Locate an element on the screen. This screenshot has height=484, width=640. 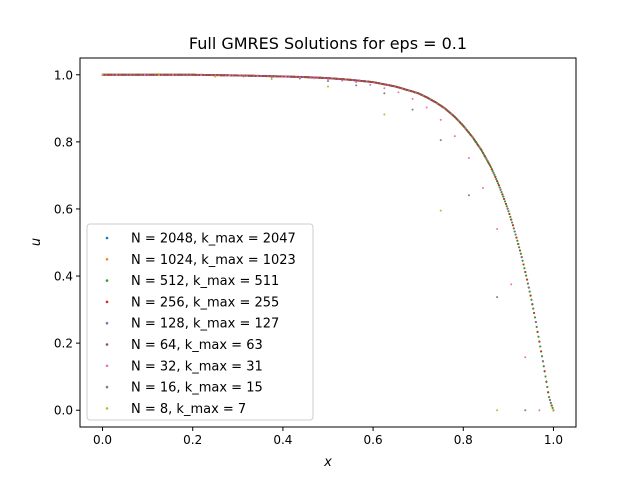
legend-label: N = 2048, k_max = 2047 is located at coordinates (213, 239).